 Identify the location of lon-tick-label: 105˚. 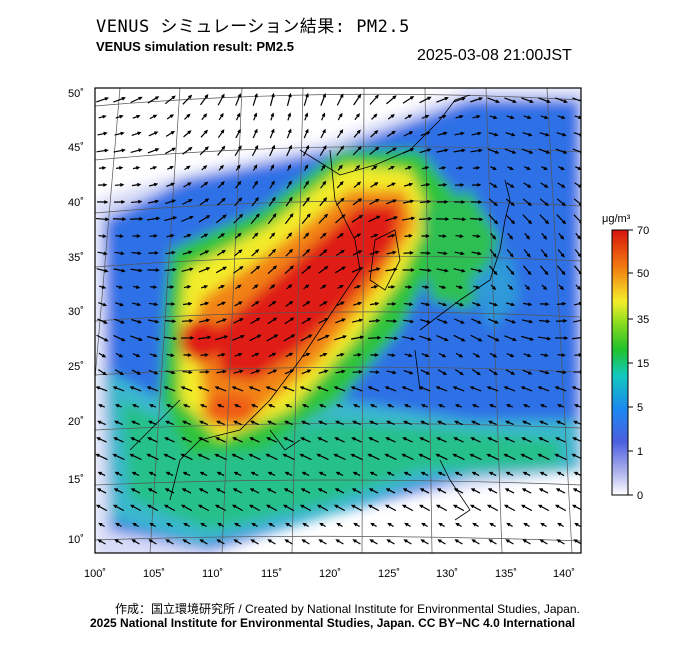
(154, 574).